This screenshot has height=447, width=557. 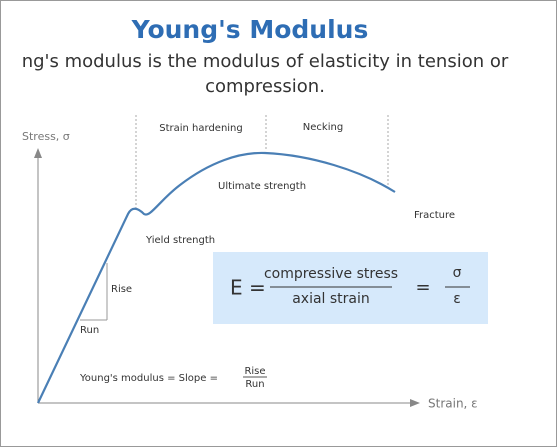 I want to click on yield-label: Yield strength, so click(x=180, y=240).